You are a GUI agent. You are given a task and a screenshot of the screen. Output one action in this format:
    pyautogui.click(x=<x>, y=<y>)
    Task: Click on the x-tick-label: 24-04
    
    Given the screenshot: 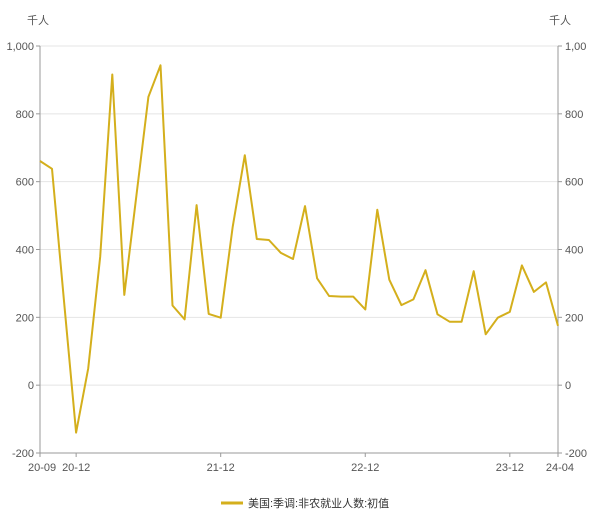 What is the action you would take?
    pyautogui.click(x=560, y=468)
    